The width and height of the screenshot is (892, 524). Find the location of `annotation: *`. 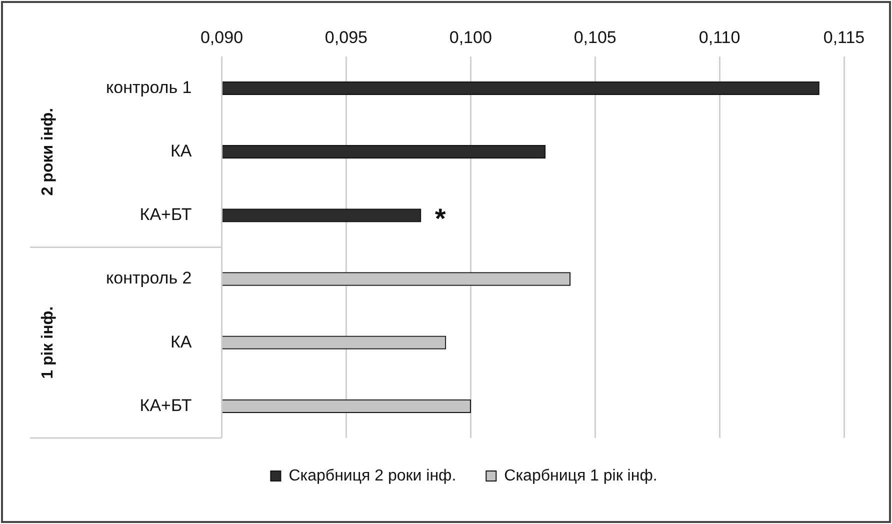

annotation: * is located at coordinates (440, 218).